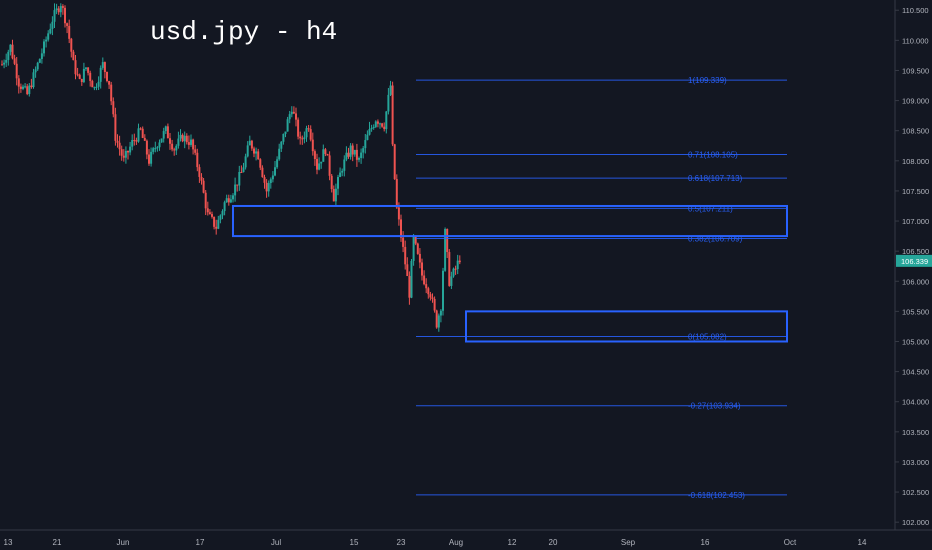  Describe the element at coordinates (553, 542) in the screenshot. I see `x-tick-label: 20` at that location.